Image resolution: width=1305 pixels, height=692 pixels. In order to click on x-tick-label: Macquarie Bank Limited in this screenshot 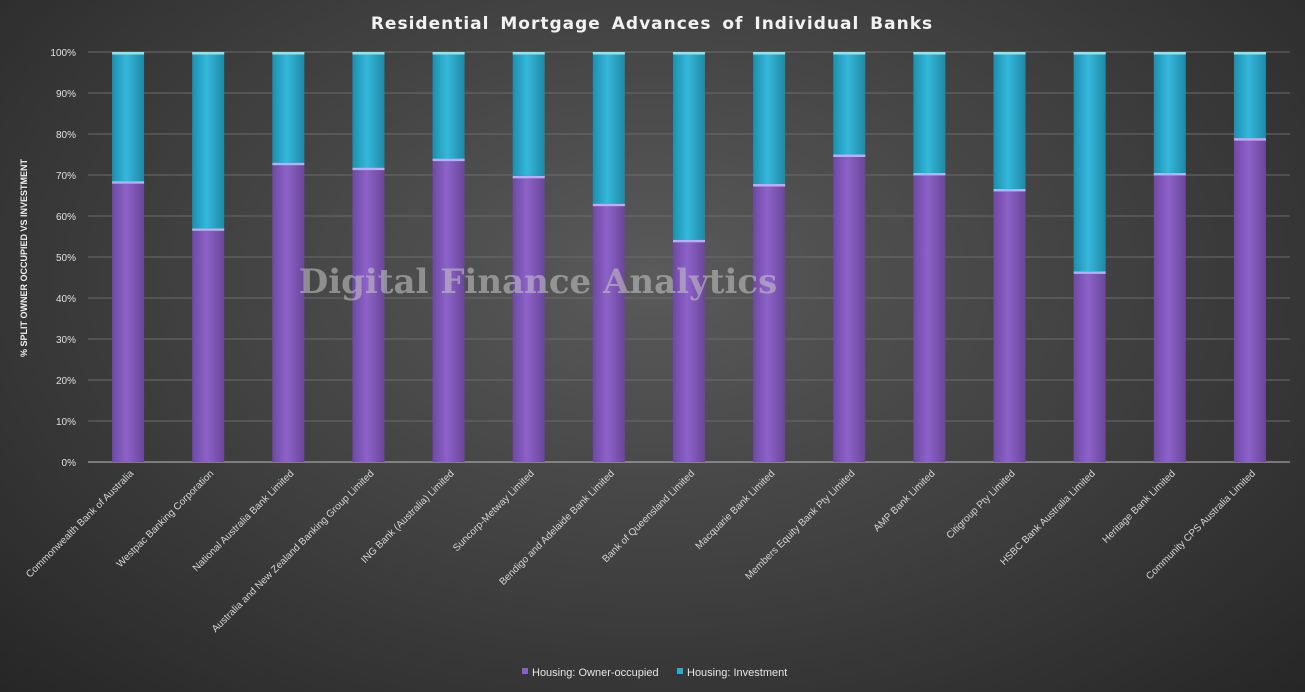, I will do `click(736, 510)`.